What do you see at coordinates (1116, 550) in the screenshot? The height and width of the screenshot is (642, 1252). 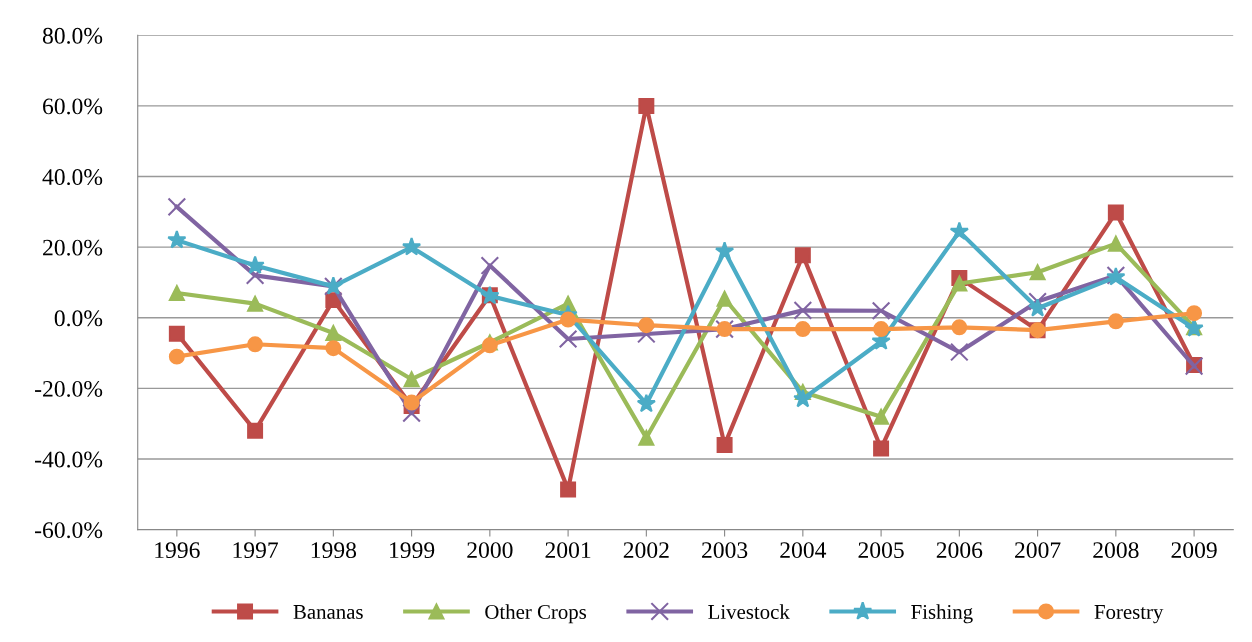 I see `x-tick-label: 2008` at bounding box center [1116, 550].